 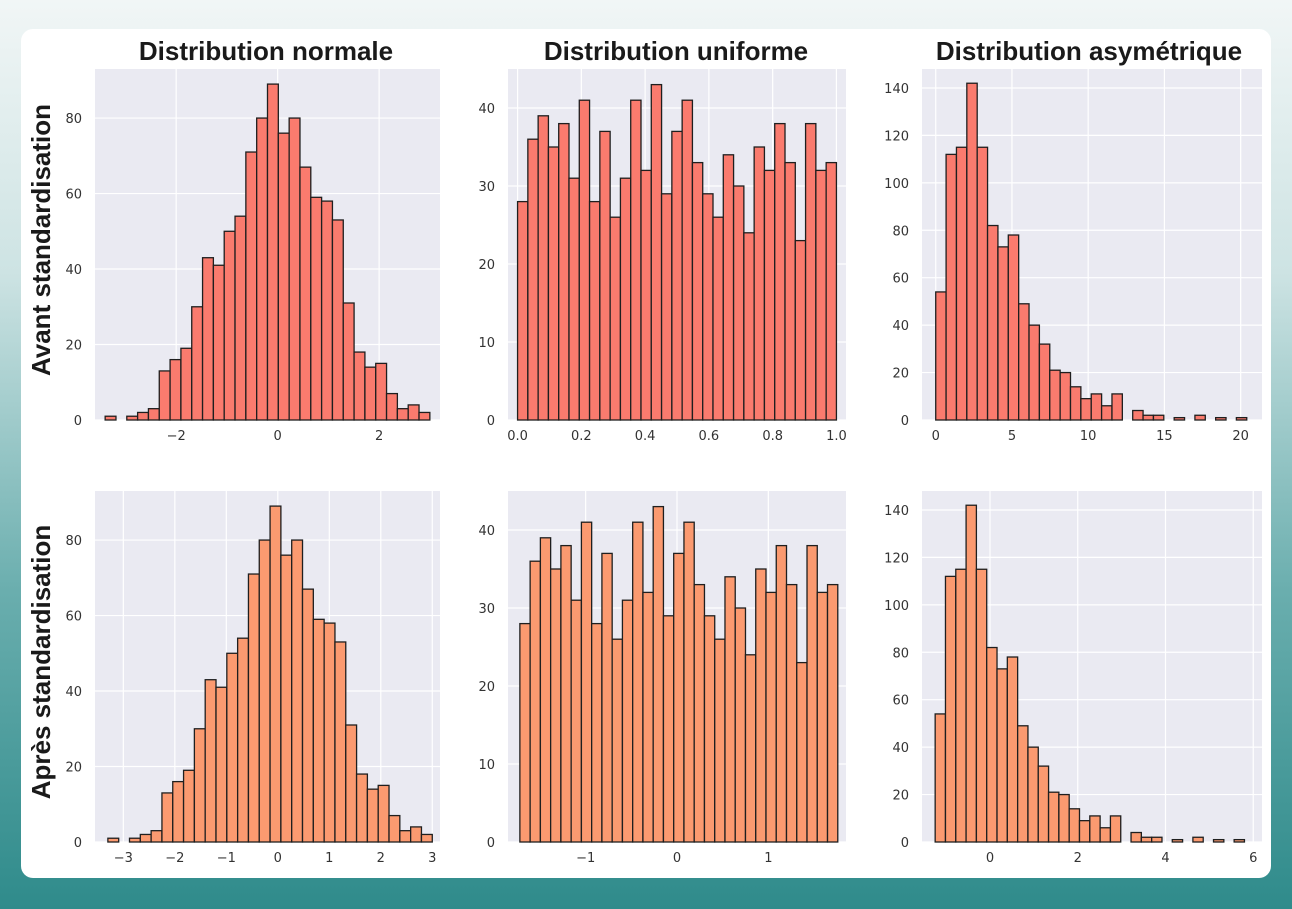 What do you see at coordinates (581, 436) in the screenshot?
I see `x-tick-label: 0.2` at bounding box center [581, 436].